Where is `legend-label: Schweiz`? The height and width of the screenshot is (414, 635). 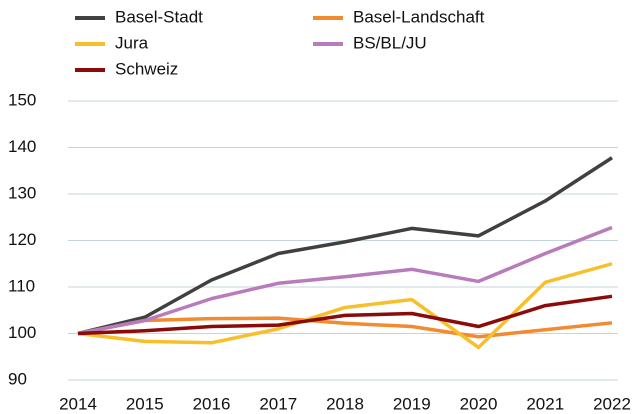
legend-label: Schweiz is located at coordinates (146, 68).